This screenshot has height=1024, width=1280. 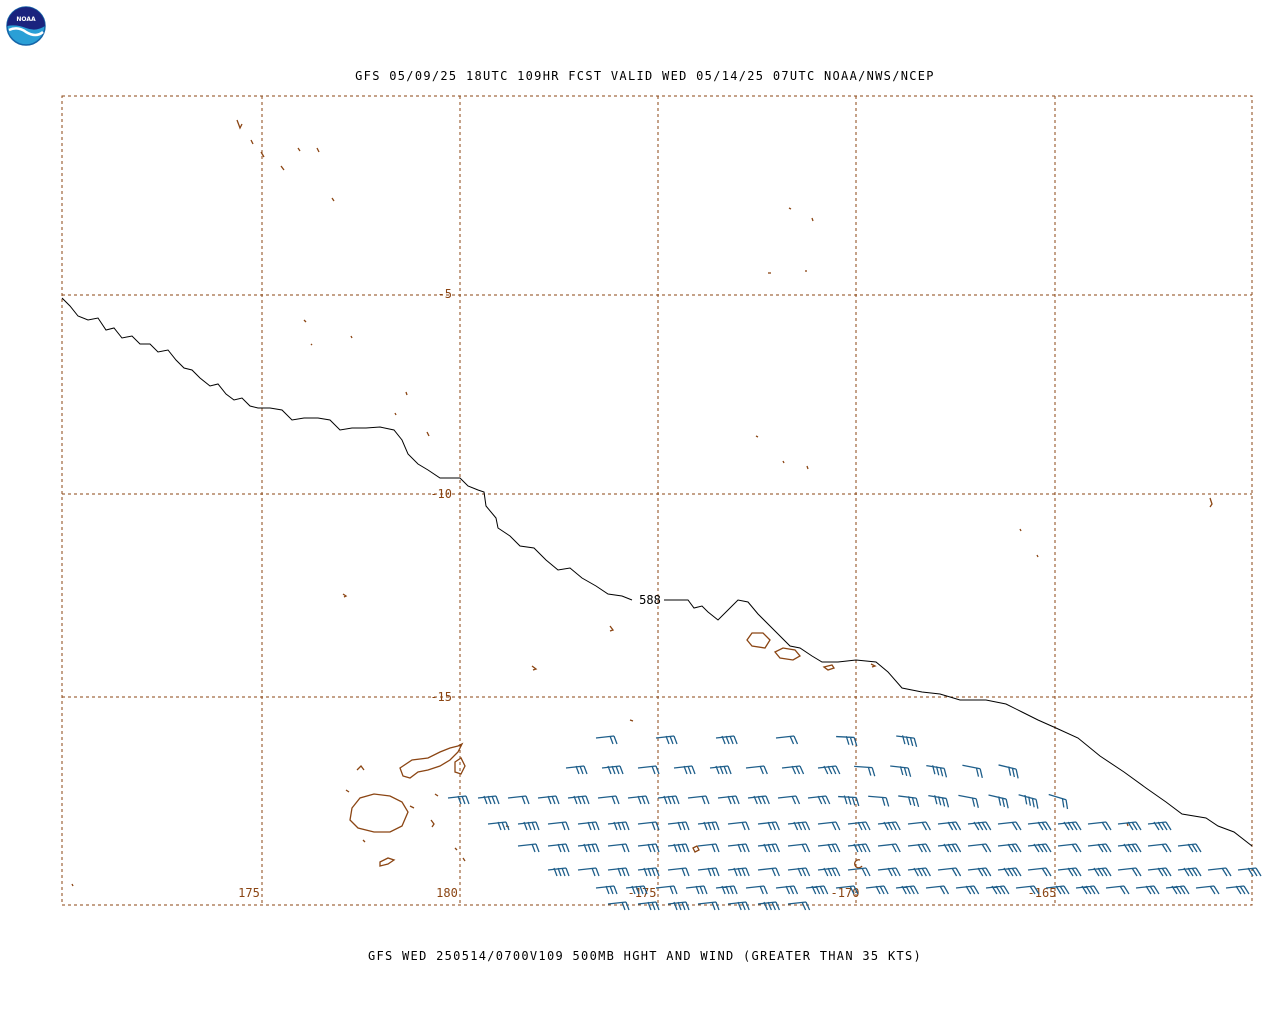 What do you see at coordinates (758, 640) in the screenshot?
I see `samoa-upolu` at bounding box center [758, 640].